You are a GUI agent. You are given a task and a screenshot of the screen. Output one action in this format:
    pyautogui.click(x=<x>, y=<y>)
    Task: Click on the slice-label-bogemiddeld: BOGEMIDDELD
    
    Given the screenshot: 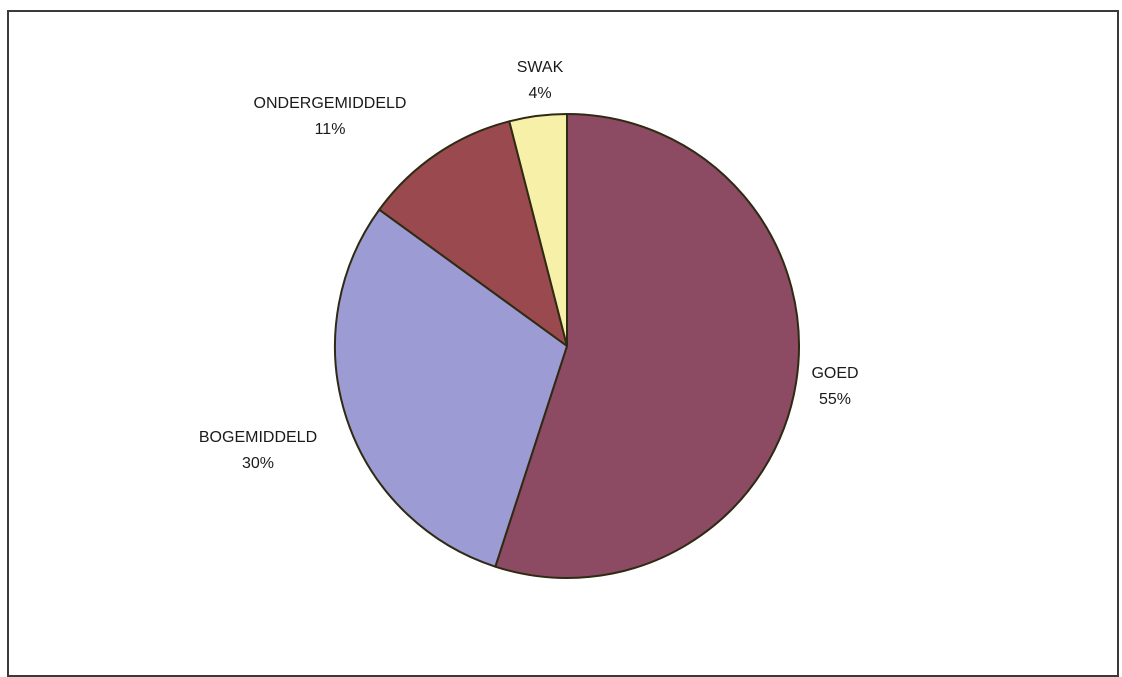 What is the action you would take?
    pyautogui.click(x=258, y=437)
    